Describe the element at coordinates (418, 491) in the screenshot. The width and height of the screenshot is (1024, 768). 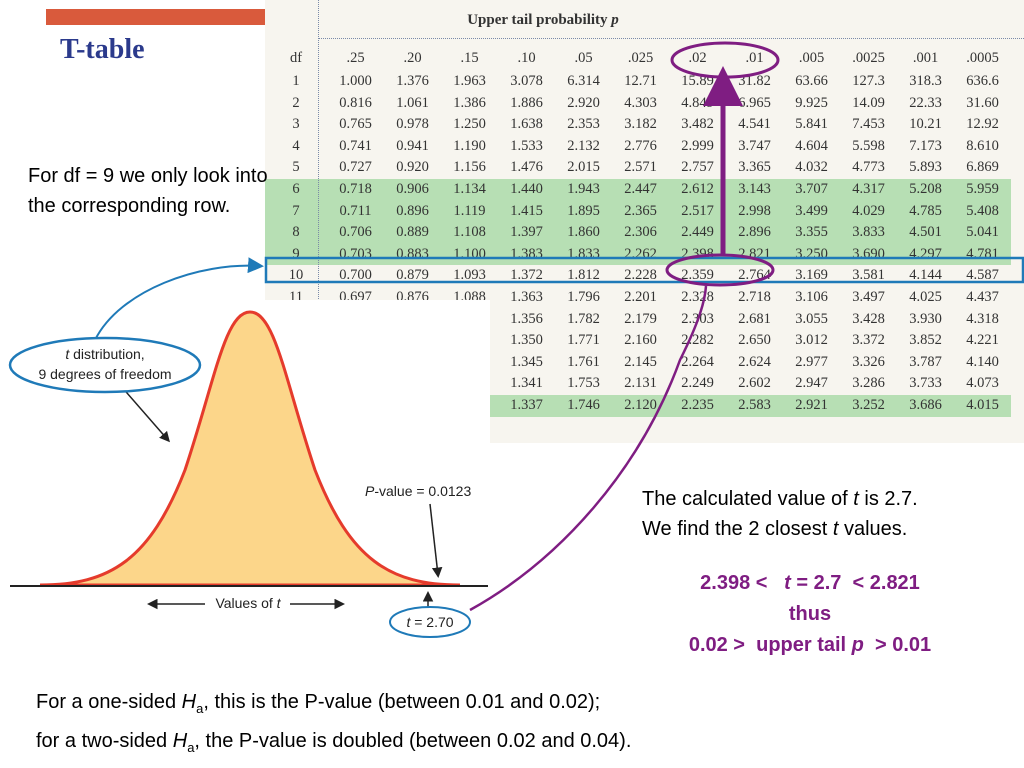
I see `p-value-label: P-value = 0.0123` at that location.